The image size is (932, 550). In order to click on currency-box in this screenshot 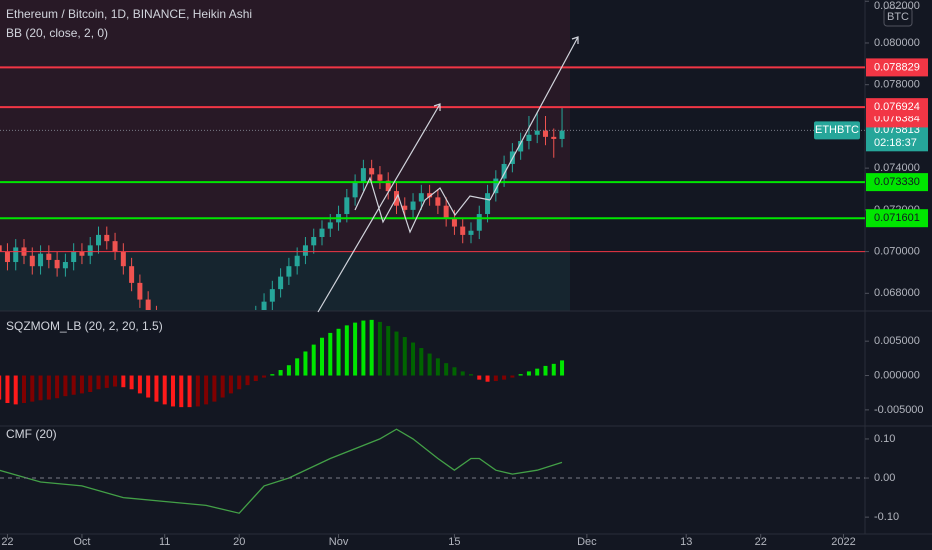, I will do `click(898, 17)`.